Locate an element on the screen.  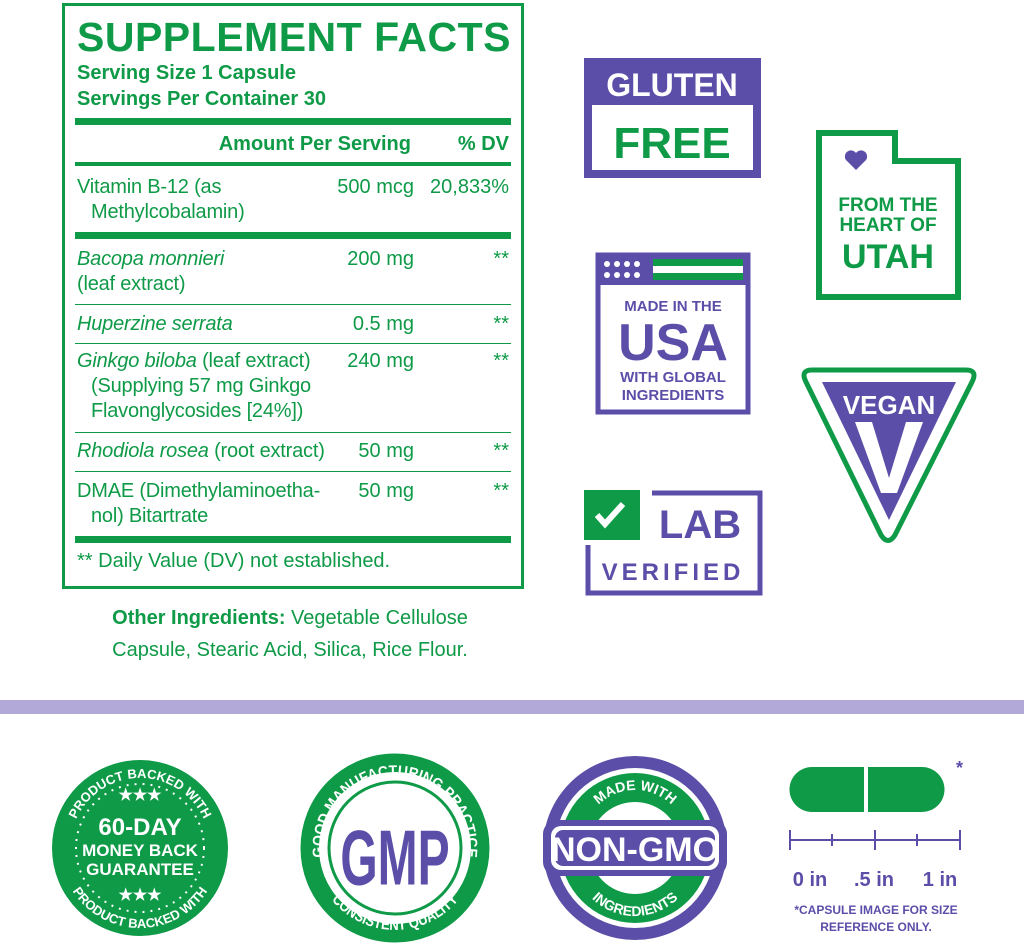
capsule-note-cont: REFERENCE ONLY. is located at coordinates (876, 927).